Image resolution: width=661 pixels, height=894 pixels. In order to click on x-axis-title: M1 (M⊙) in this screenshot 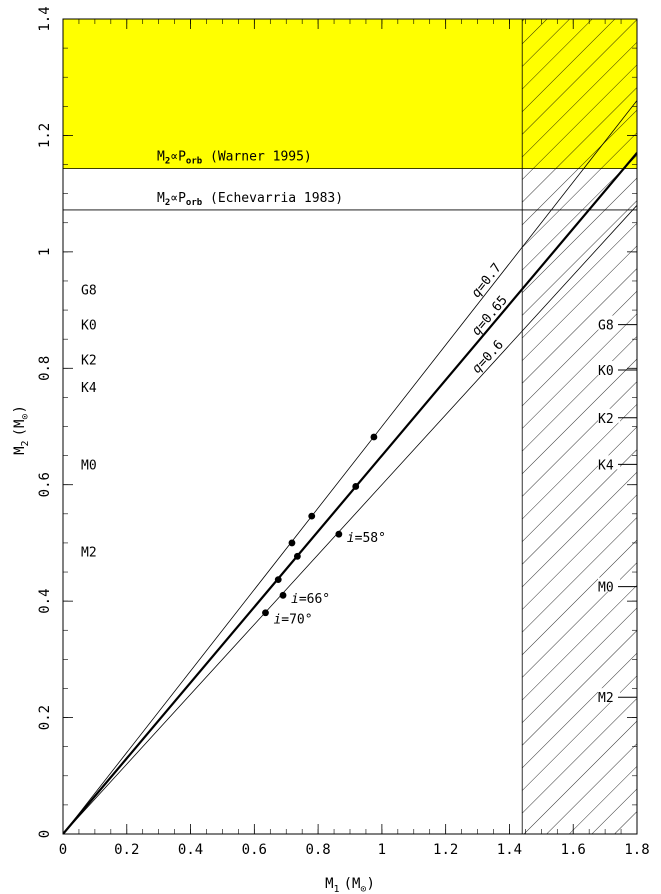, I will do `click(350, 885)`.